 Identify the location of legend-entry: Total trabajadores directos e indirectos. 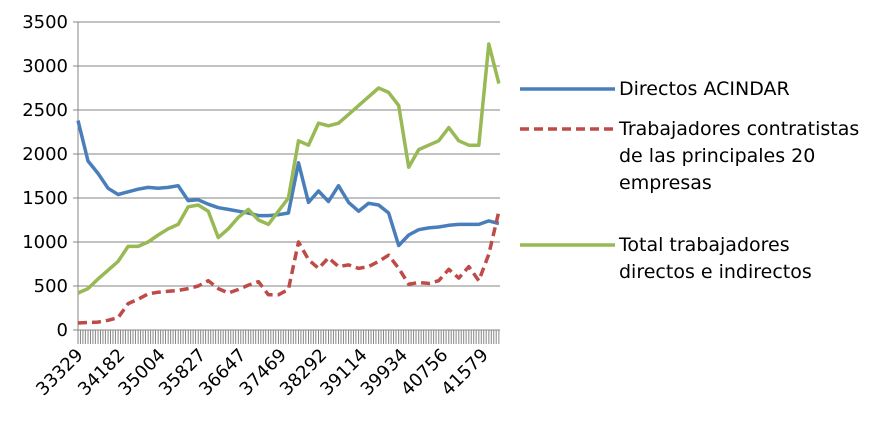
(695, 259).